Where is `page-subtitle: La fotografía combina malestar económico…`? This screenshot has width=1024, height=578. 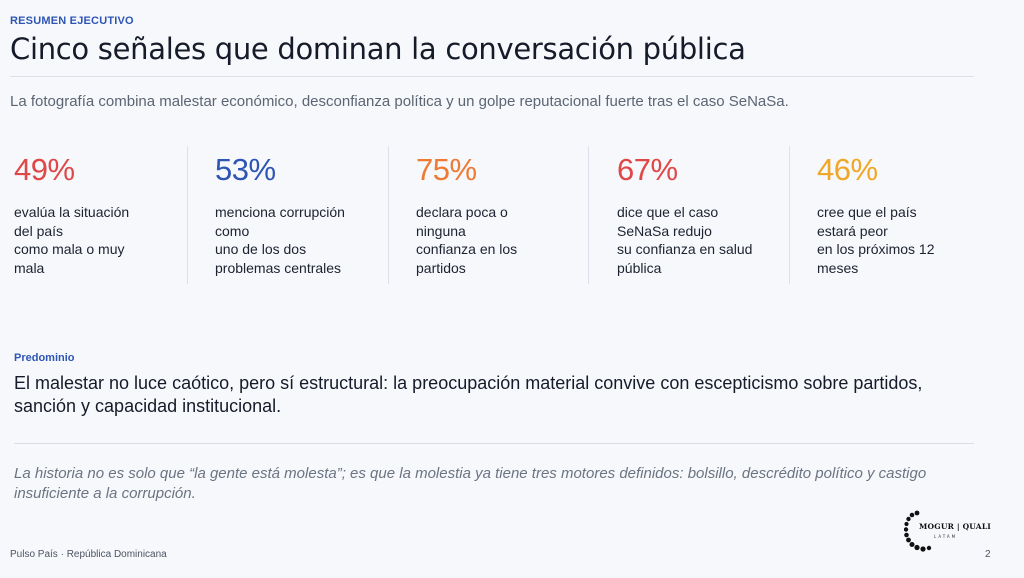 page-subtitle: La fotografía combina malestar económico… is located at coordinates (399, 101).